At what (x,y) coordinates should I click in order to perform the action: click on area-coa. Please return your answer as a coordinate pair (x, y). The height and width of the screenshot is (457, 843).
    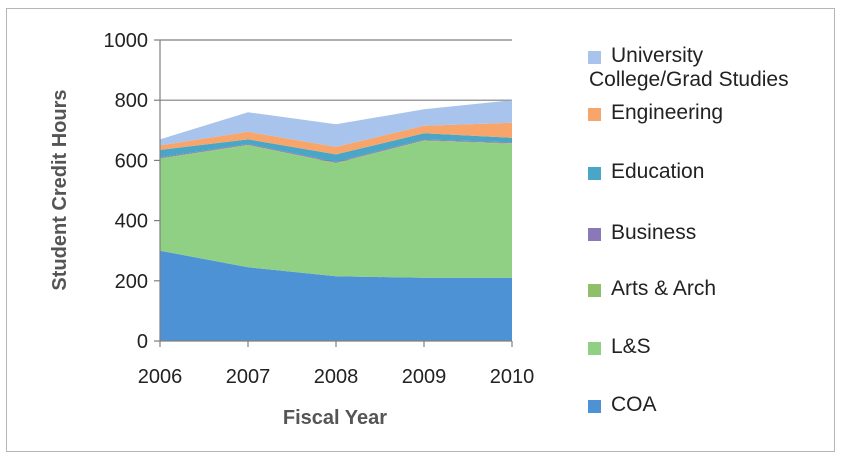
    Looking at the image, I should click on (336, 295).